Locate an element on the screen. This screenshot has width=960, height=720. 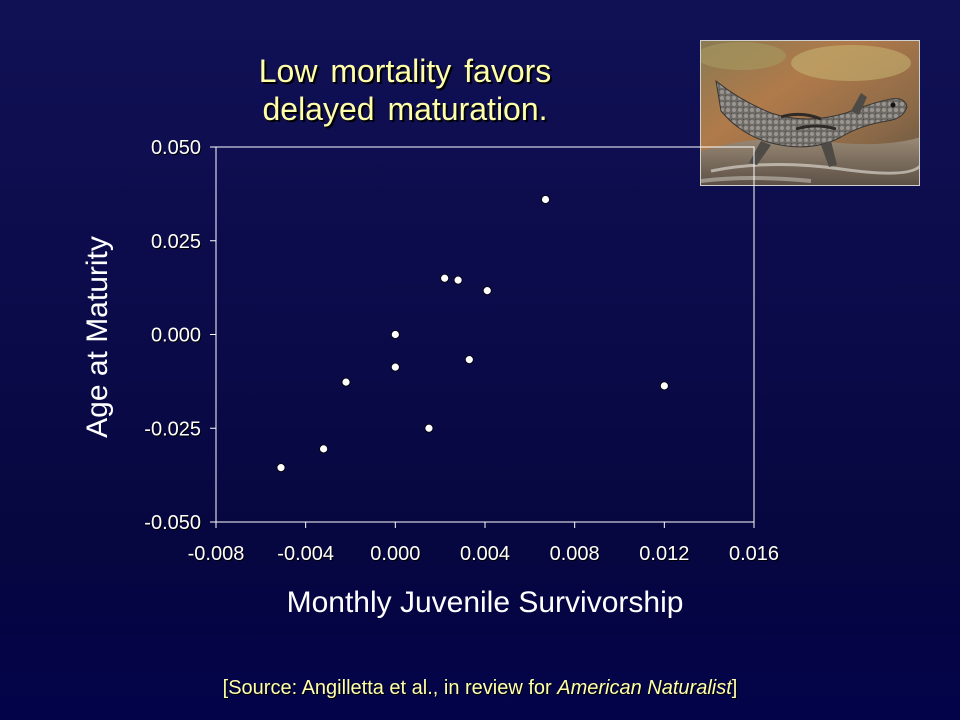
y-tick-label: 0.025 is located at coordinates (176, 242).